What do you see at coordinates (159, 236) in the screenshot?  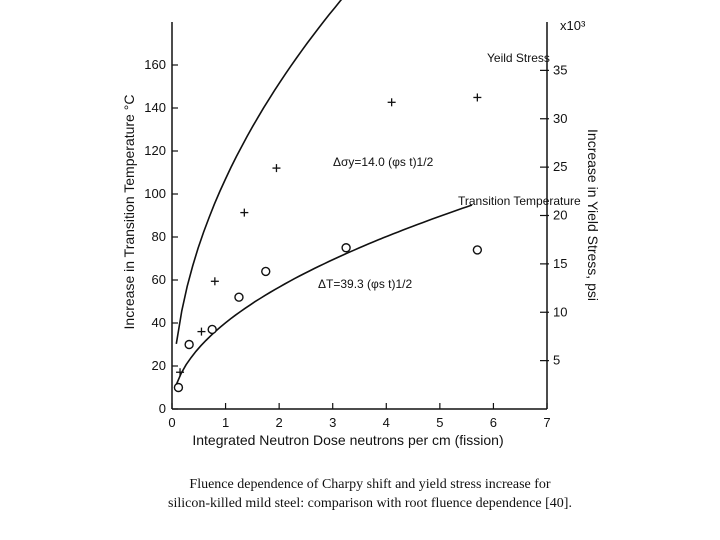 I see `y-tick-label: 80` at bounding box center [159, 236].